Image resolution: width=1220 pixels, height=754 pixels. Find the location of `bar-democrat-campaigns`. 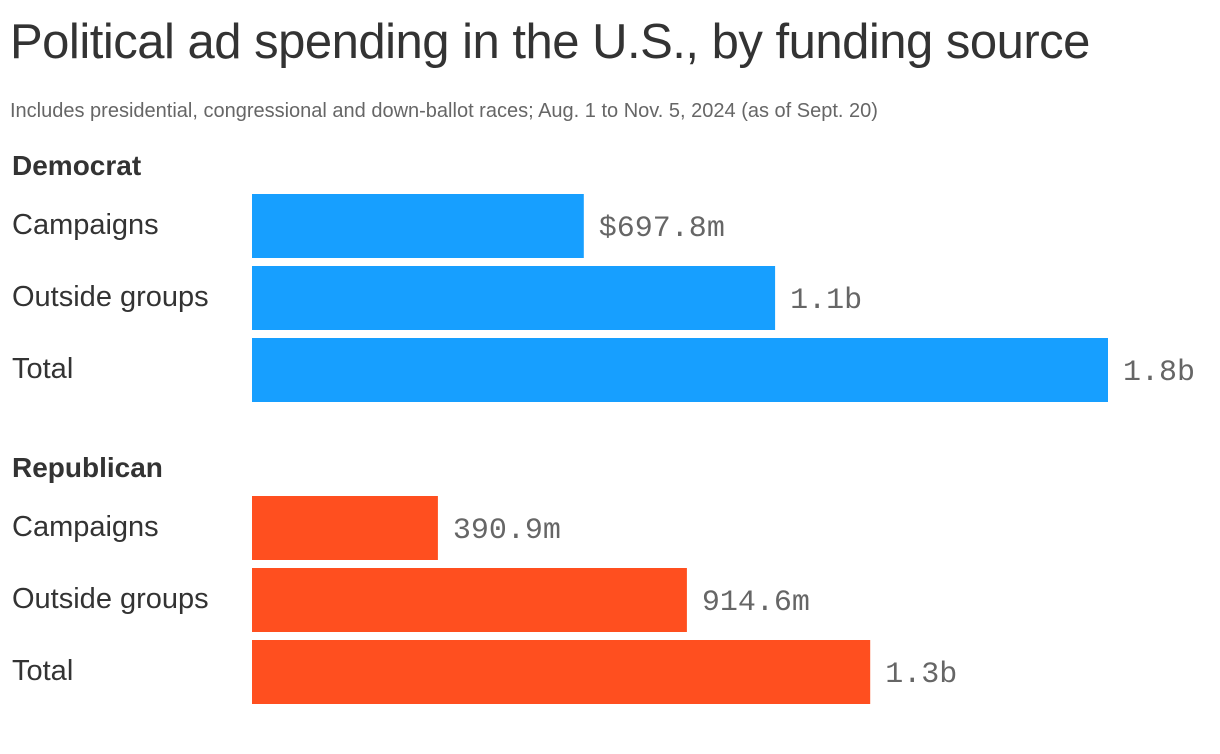

bar-democrat-campaigns is located at coordinates (418, 226).